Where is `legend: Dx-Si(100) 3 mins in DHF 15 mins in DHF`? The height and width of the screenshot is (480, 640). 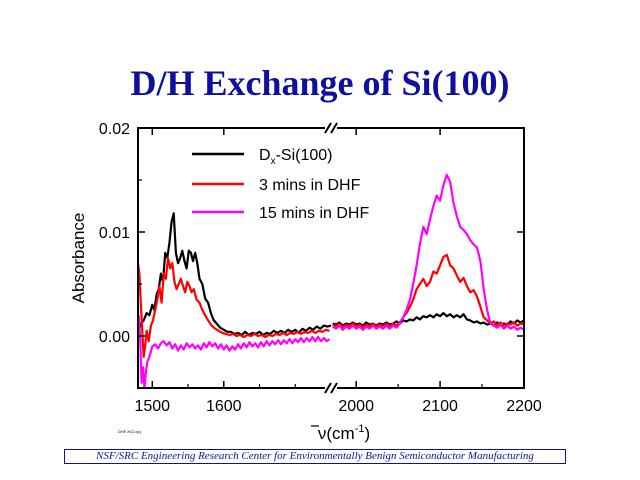 legend: Dx-Si(100) 3 mins in DHF 15 mins in DHF is located at coordinates (280, 184).